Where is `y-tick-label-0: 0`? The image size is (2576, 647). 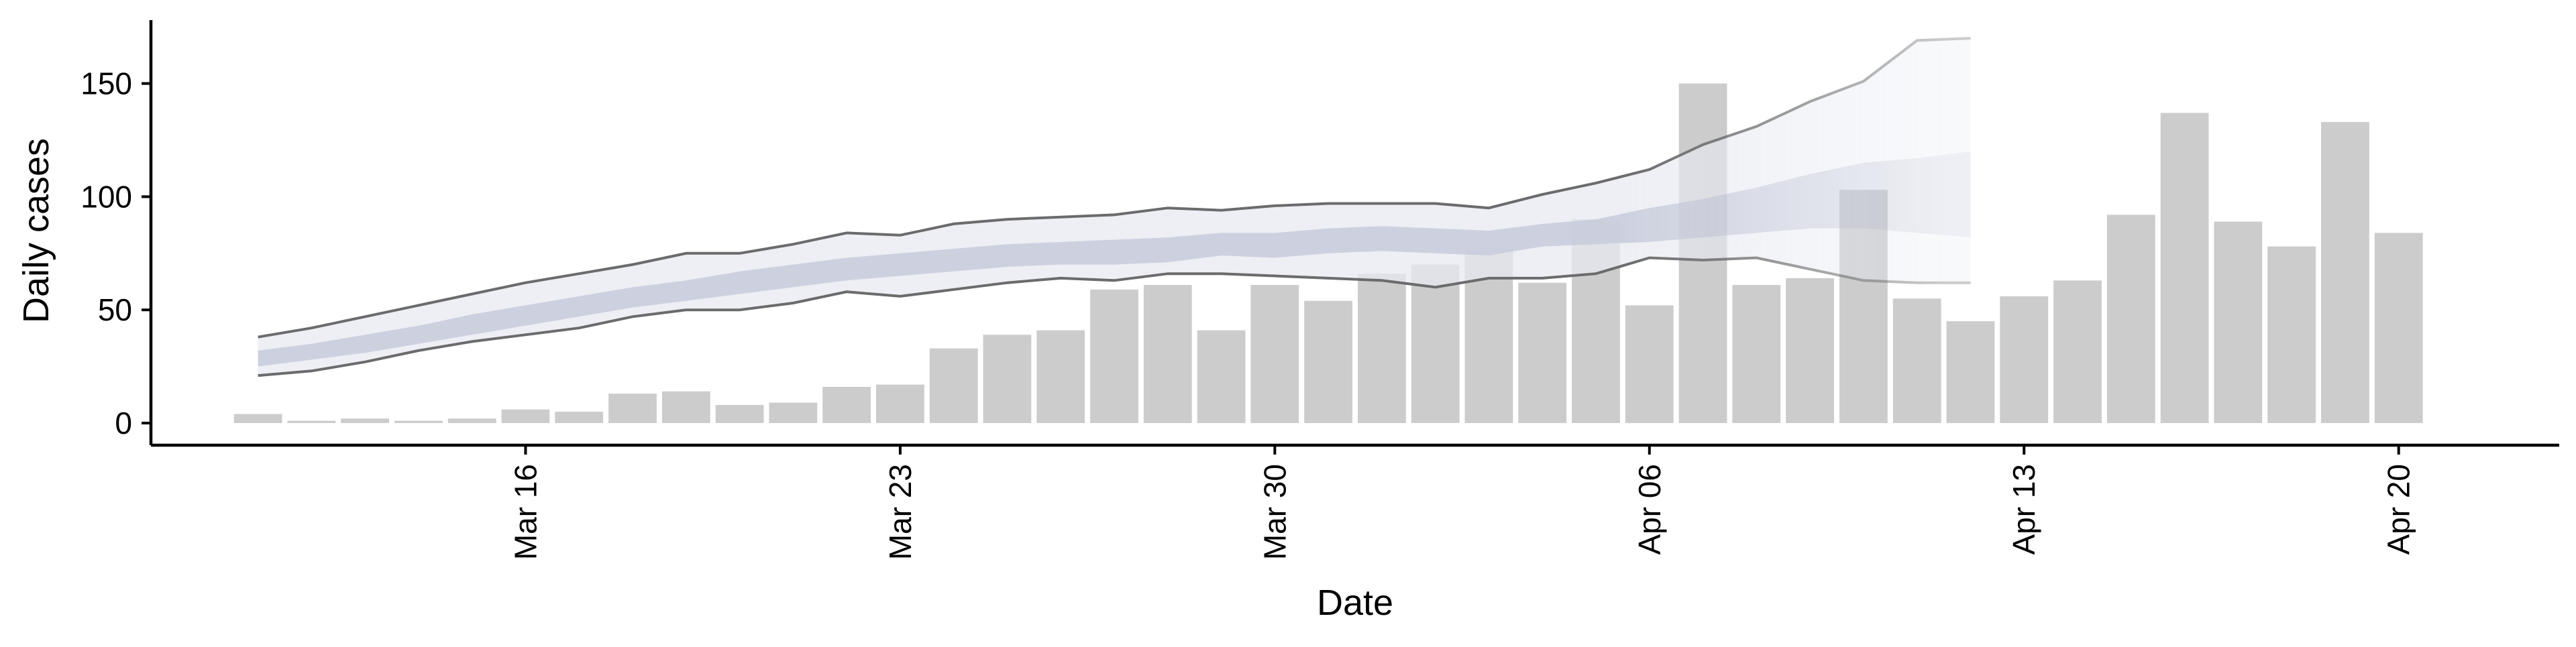 y-tick-label-0: 0 is located at coordinates (123, 423).